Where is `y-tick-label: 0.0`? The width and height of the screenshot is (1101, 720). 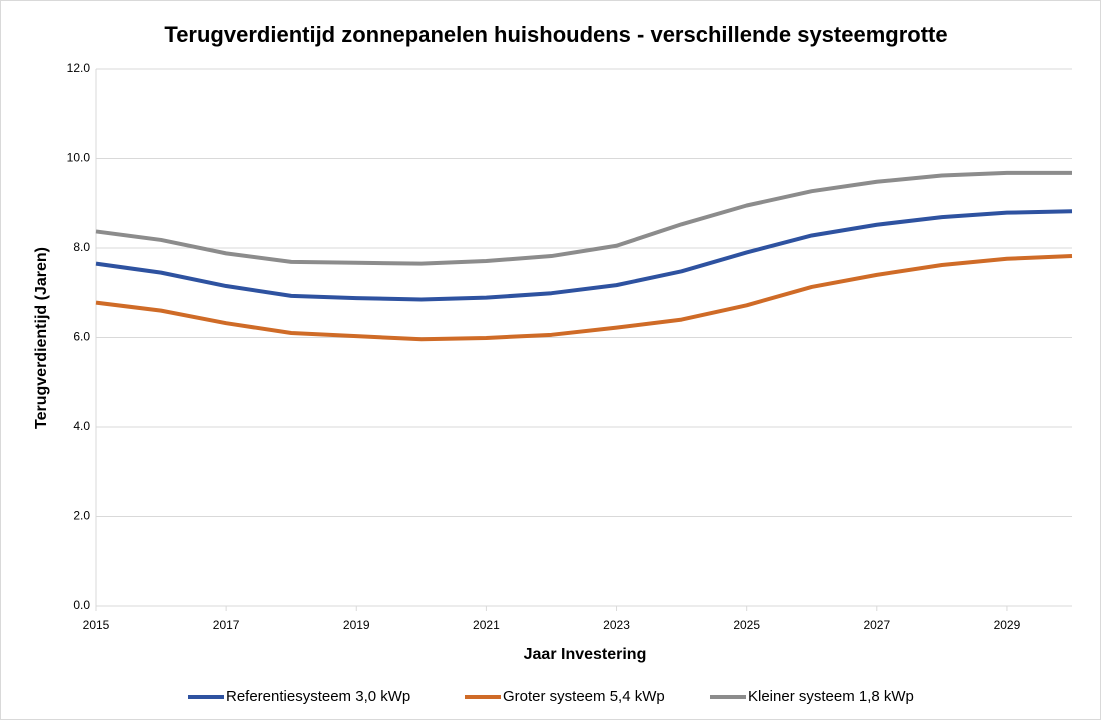
y-tick-label: 0.0 is located at coordinates (81, 605).